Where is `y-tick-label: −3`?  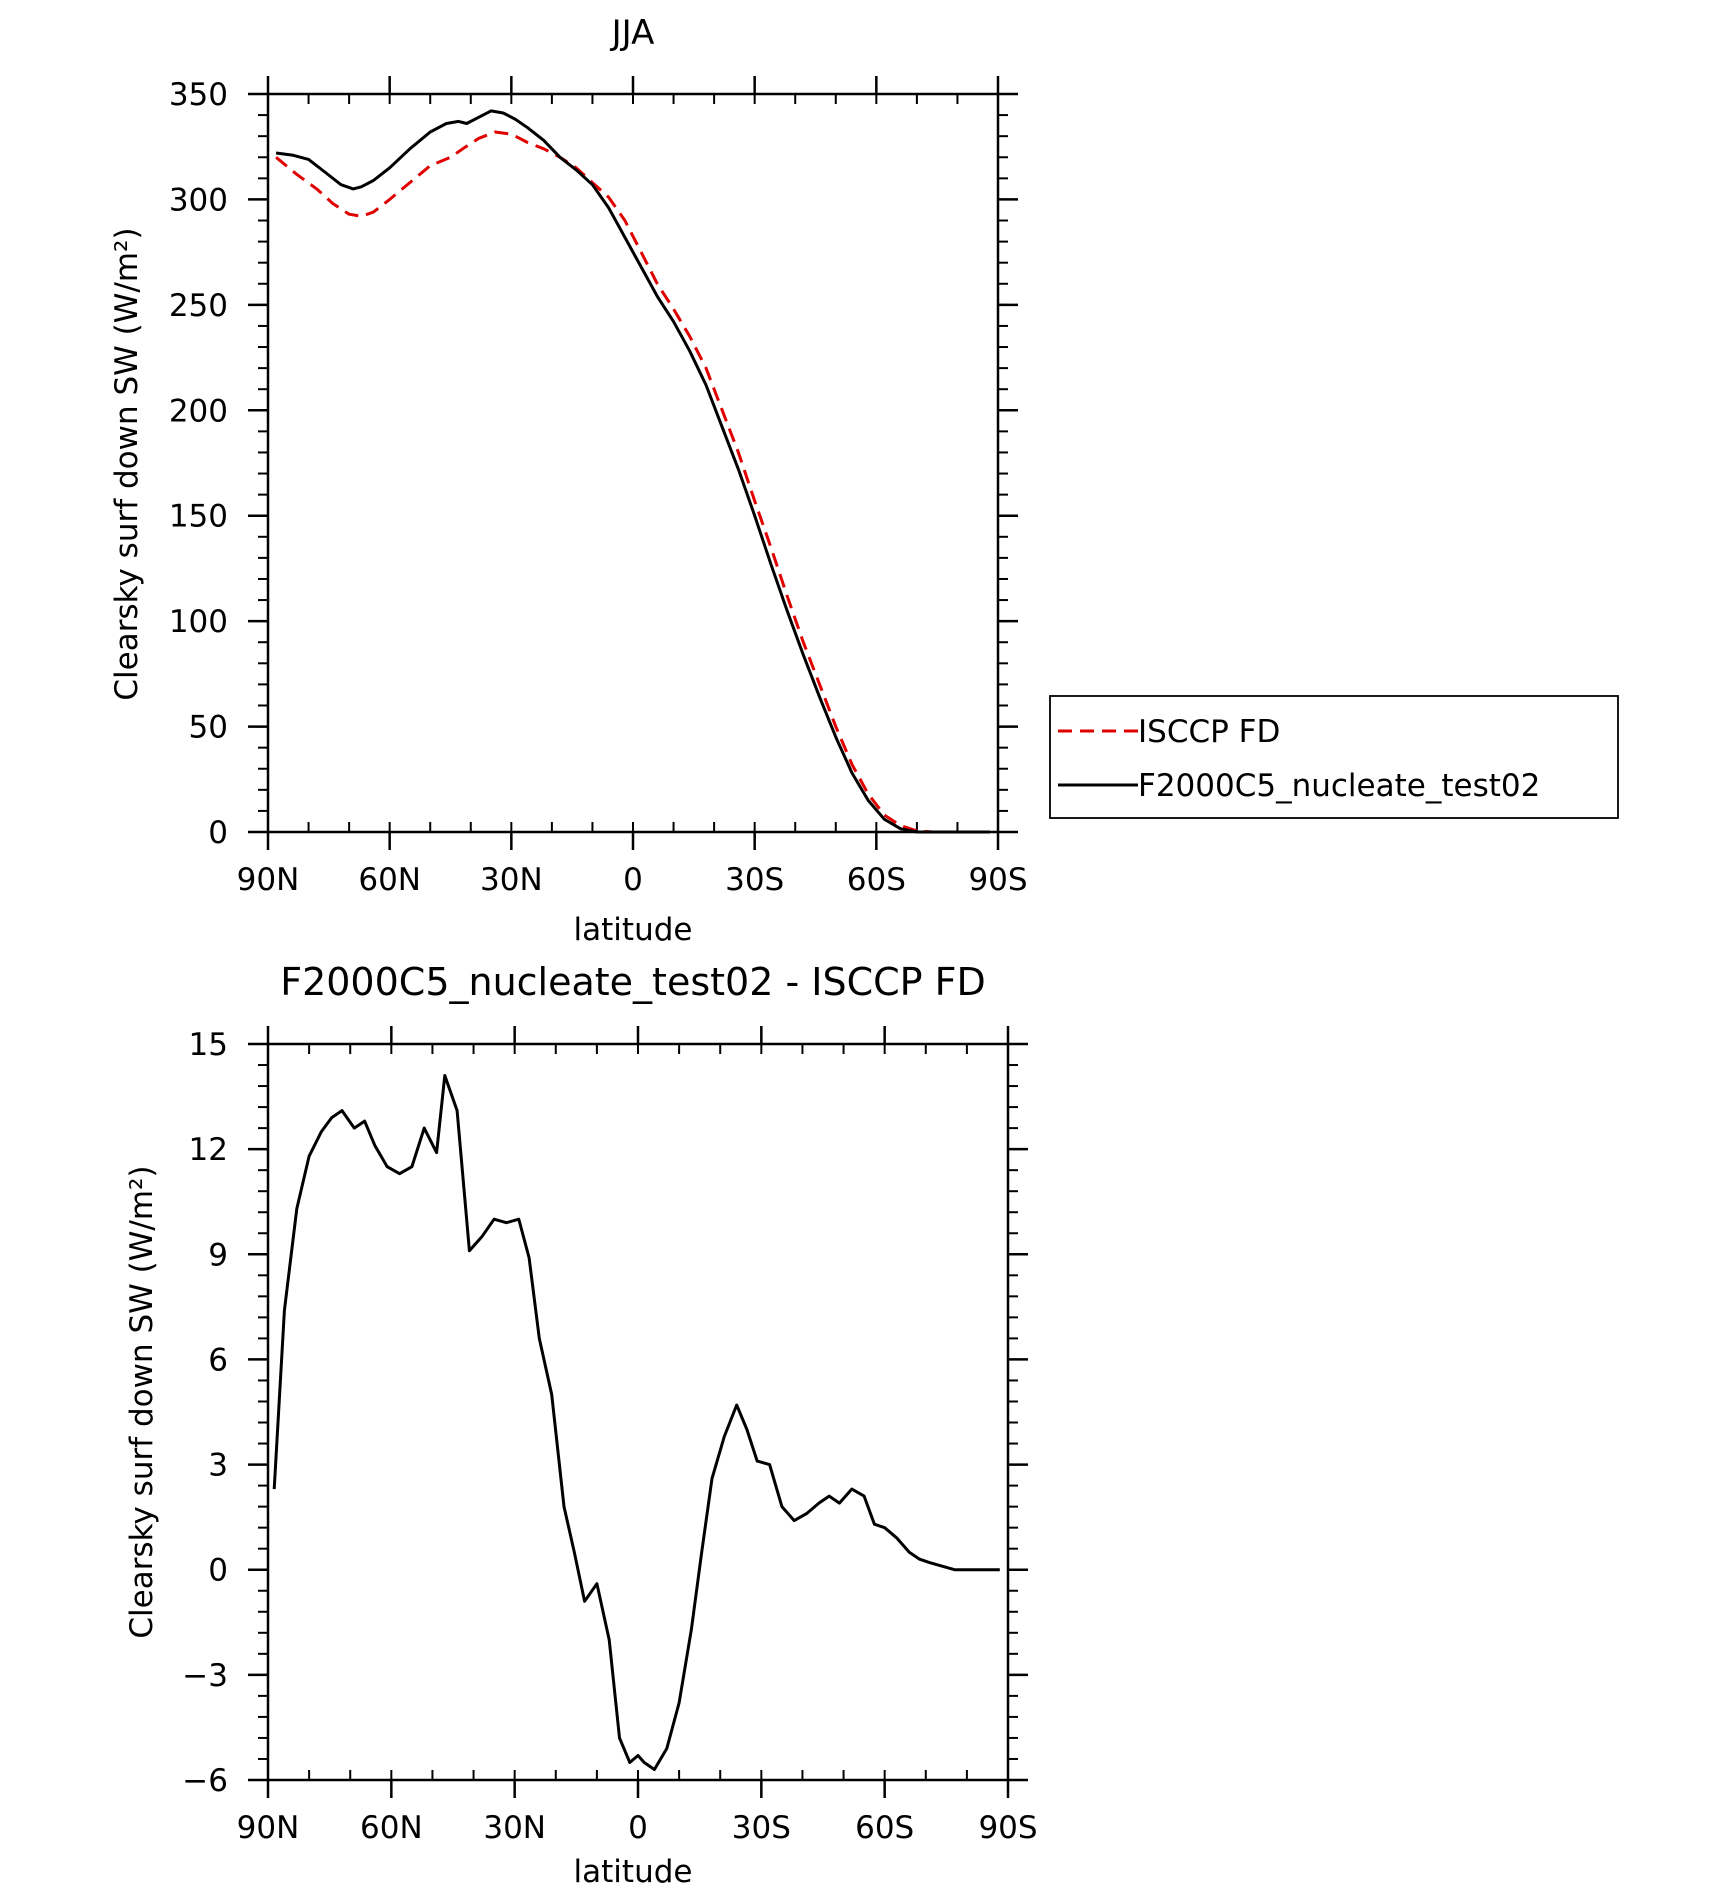 y-tick-label: −3 is located at coordinates (205, 1676).